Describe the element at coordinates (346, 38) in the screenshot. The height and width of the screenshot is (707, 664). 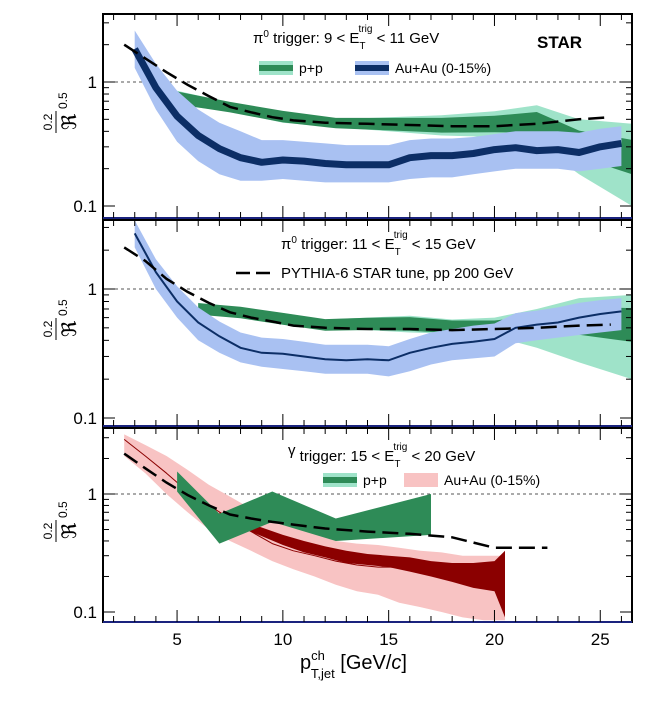
I see `panel-top-trigger-label: π0 trigger: 9 < ETtrig < 11 GeV` at that location.